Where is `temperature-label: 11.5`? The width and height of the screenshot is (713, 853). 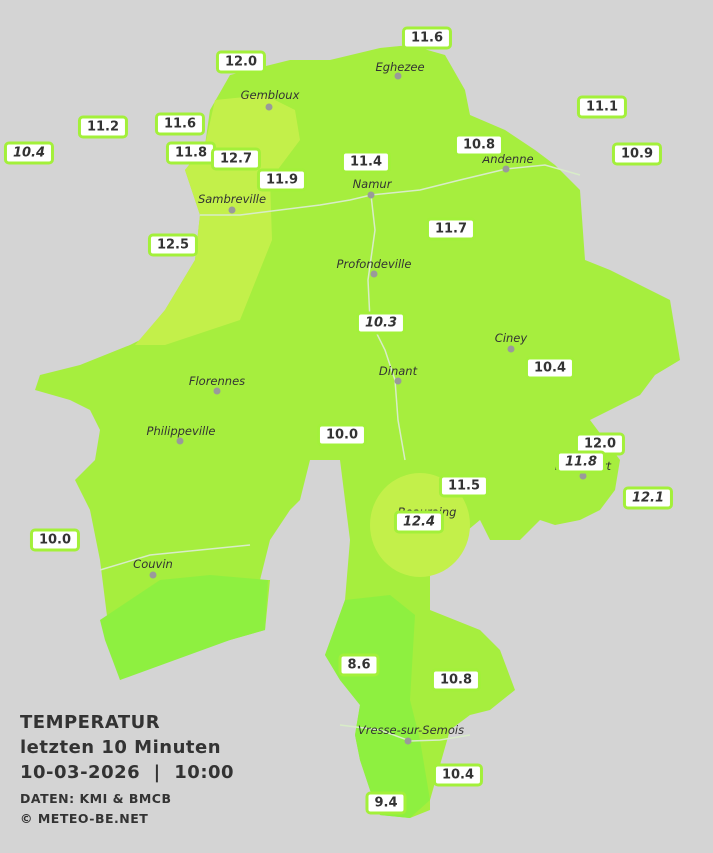
temperature-label: 11.5 is located at coordinates (464, 486).